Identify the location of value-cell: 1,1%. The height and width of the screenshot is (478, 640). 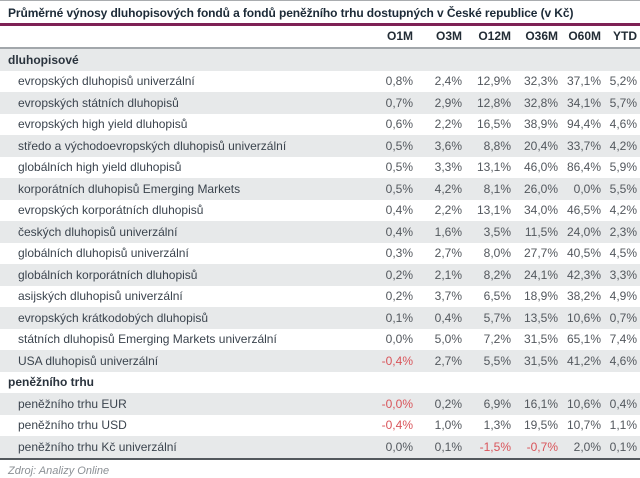
(623, 425).